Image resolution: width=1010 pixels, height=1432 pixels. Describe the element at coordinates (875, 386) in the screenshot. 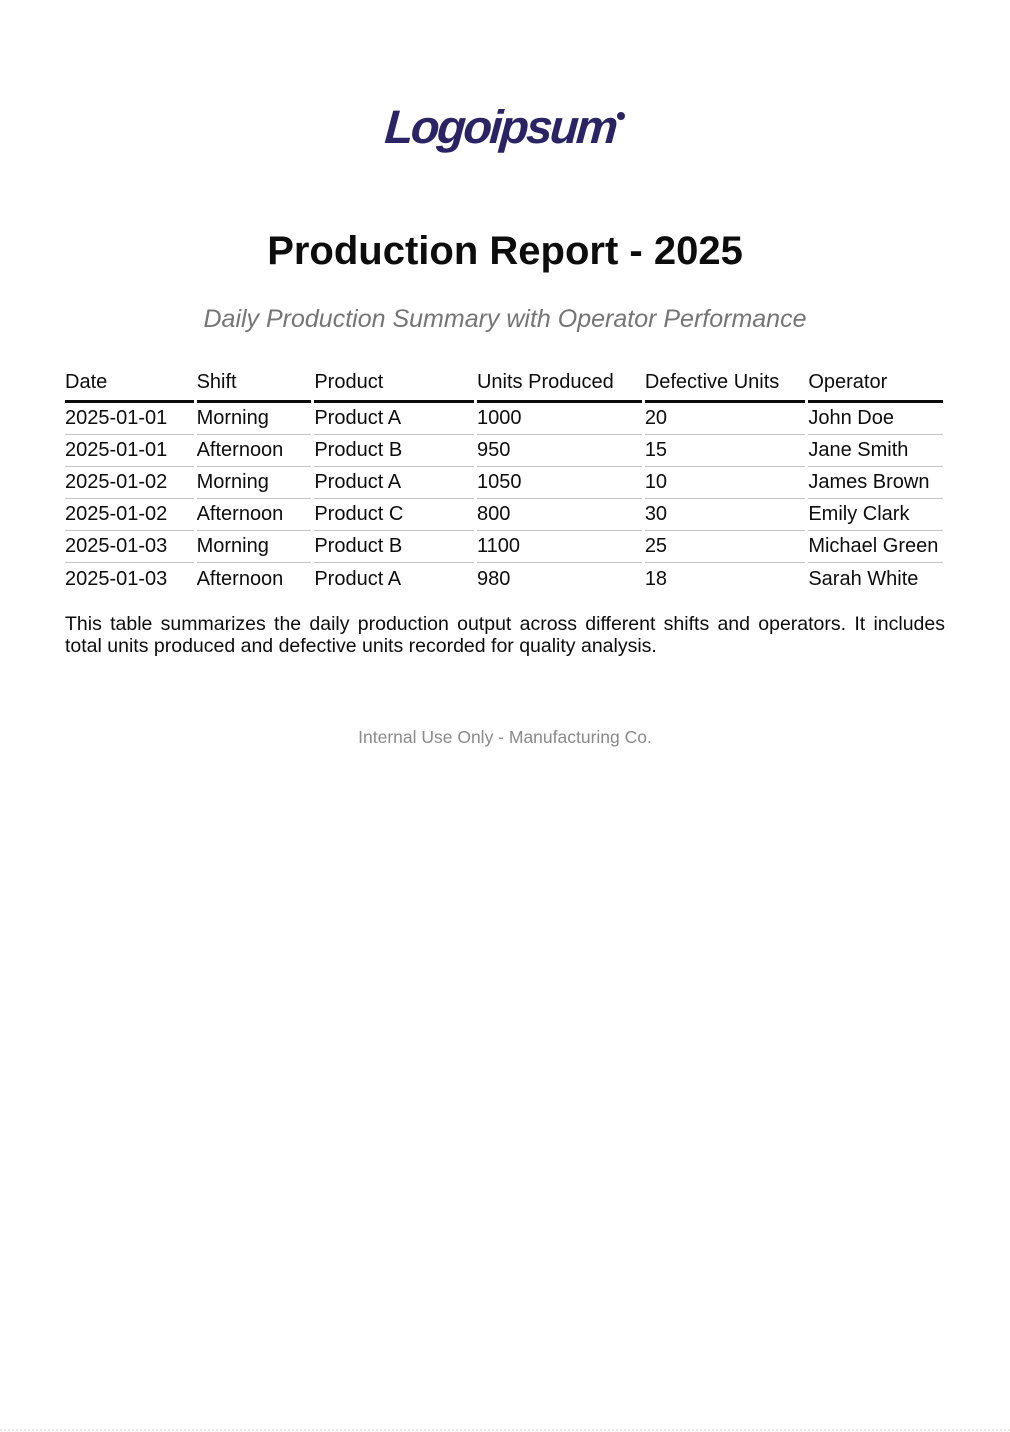

I see `column-header-operator: Operator` at that location.